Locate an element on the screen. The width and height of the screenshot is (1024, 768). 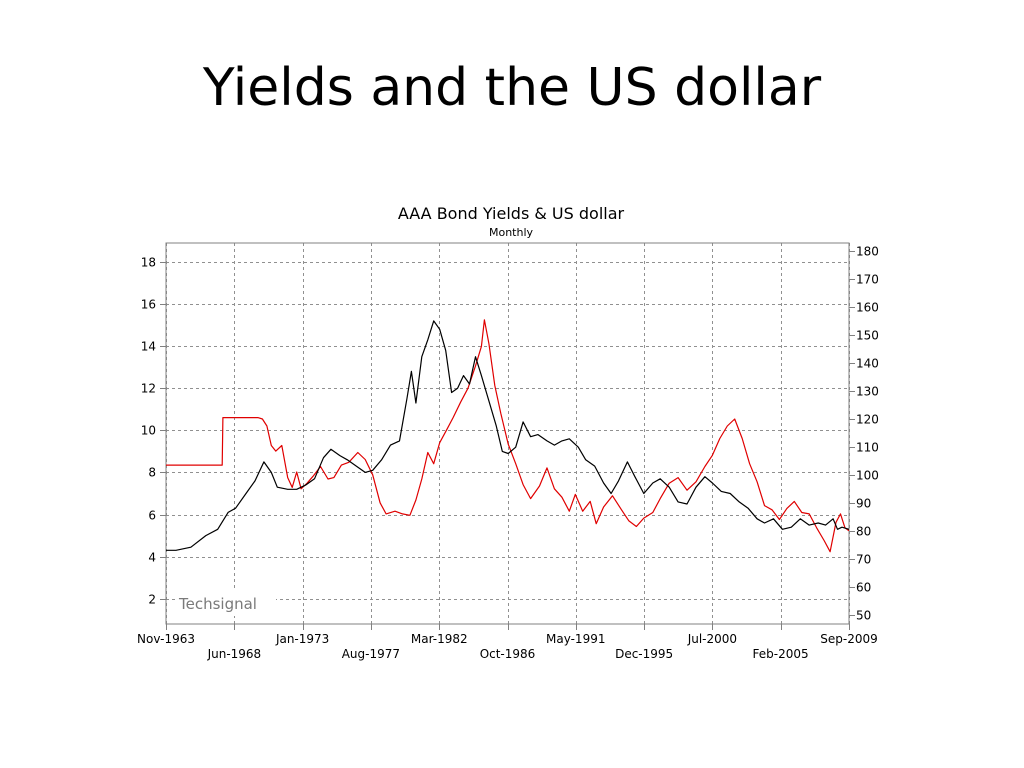
slide-title: Yields and the US dollar is located at coordinates (512, 88).